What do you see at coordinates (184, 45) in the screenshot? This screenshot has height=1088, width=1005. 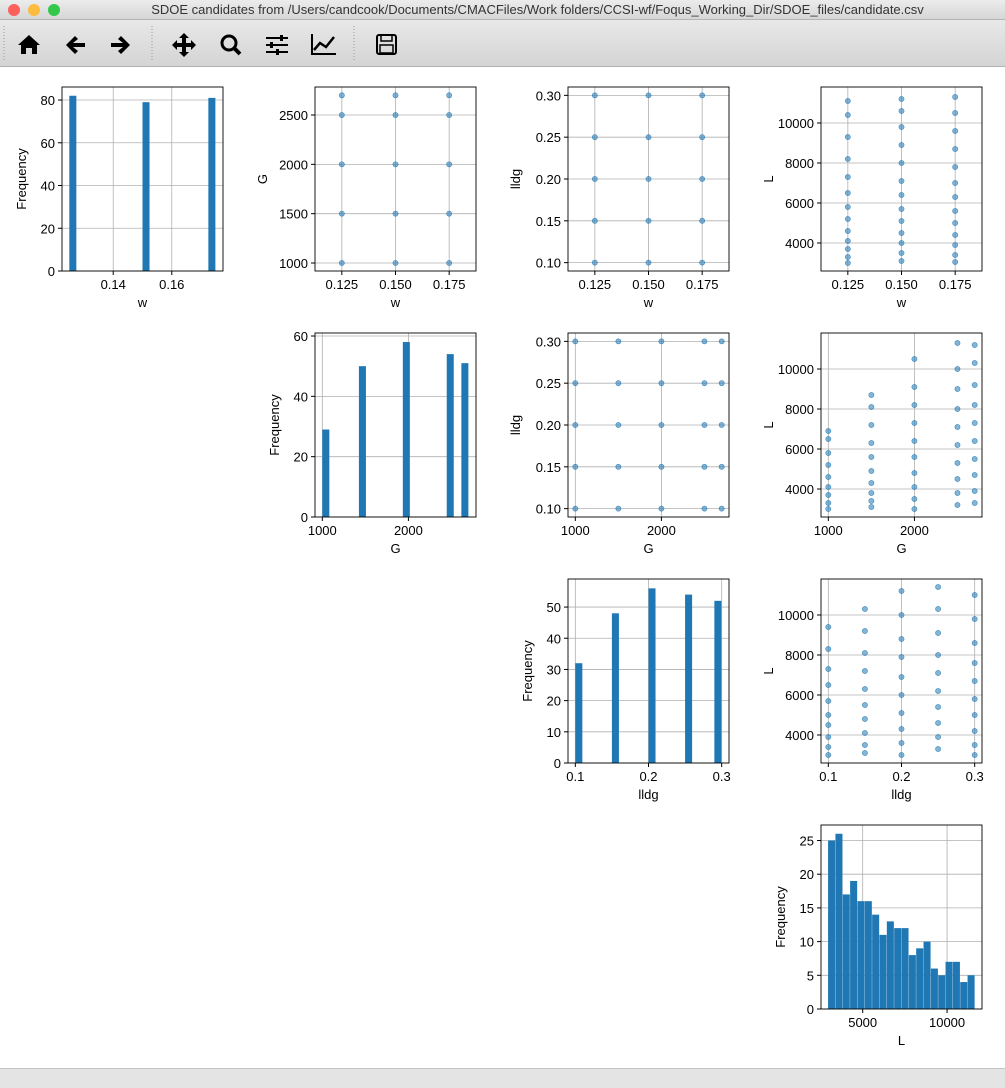 I see `pan-button` at bounding box center [184, 45].